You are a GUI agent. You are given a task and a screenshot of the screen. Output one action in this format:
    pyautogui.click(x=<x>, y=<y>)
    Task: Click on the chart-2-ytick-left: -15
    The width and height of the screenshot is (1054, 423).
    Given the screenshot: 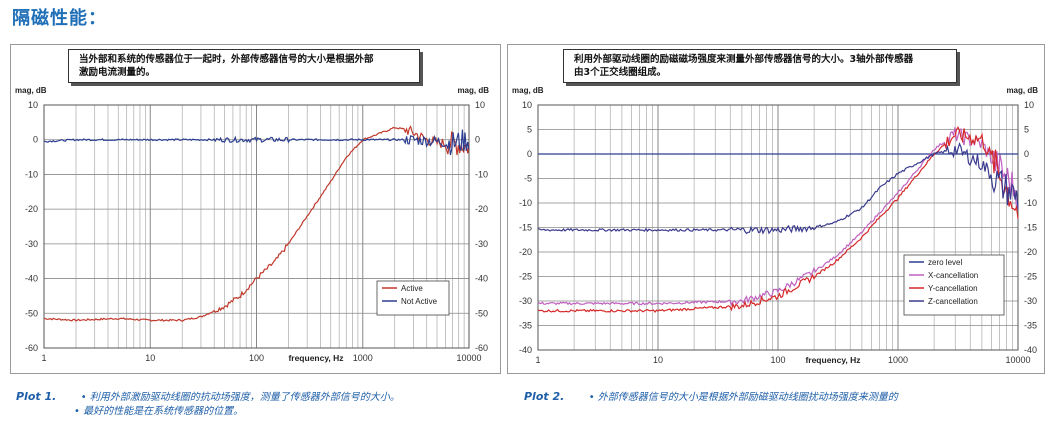 What is the action you would take?
    pyautogui.click(x=525, y=228)
    